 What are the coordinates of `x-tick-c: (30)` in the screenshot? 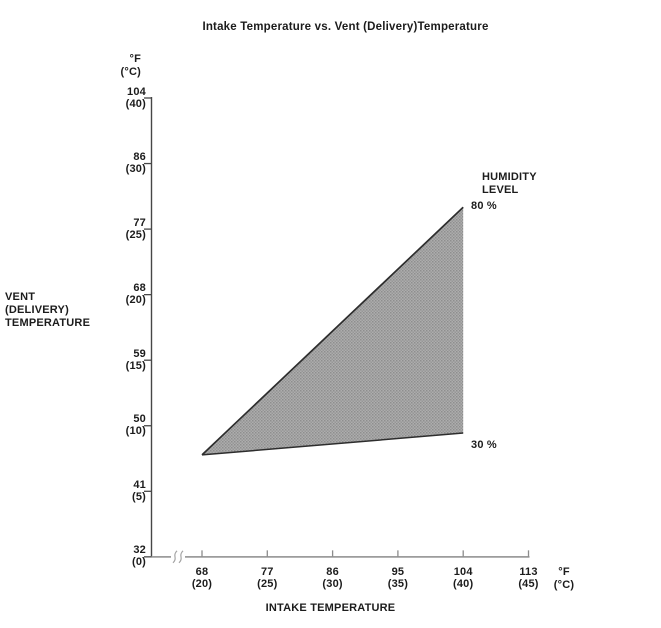 It's located at (332, 584).